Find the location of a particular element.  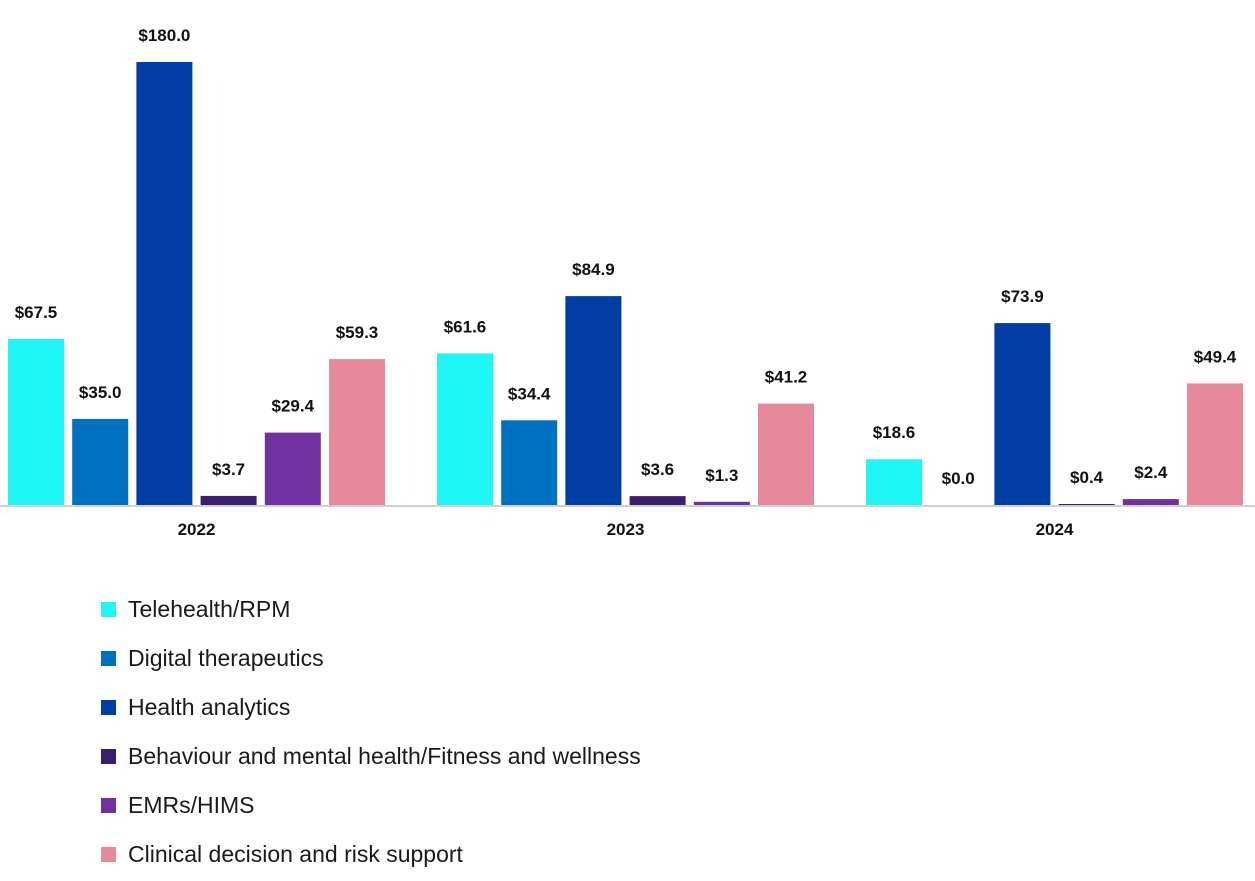

bar-2022-emrs-hims is located at coordinates (292, 468).